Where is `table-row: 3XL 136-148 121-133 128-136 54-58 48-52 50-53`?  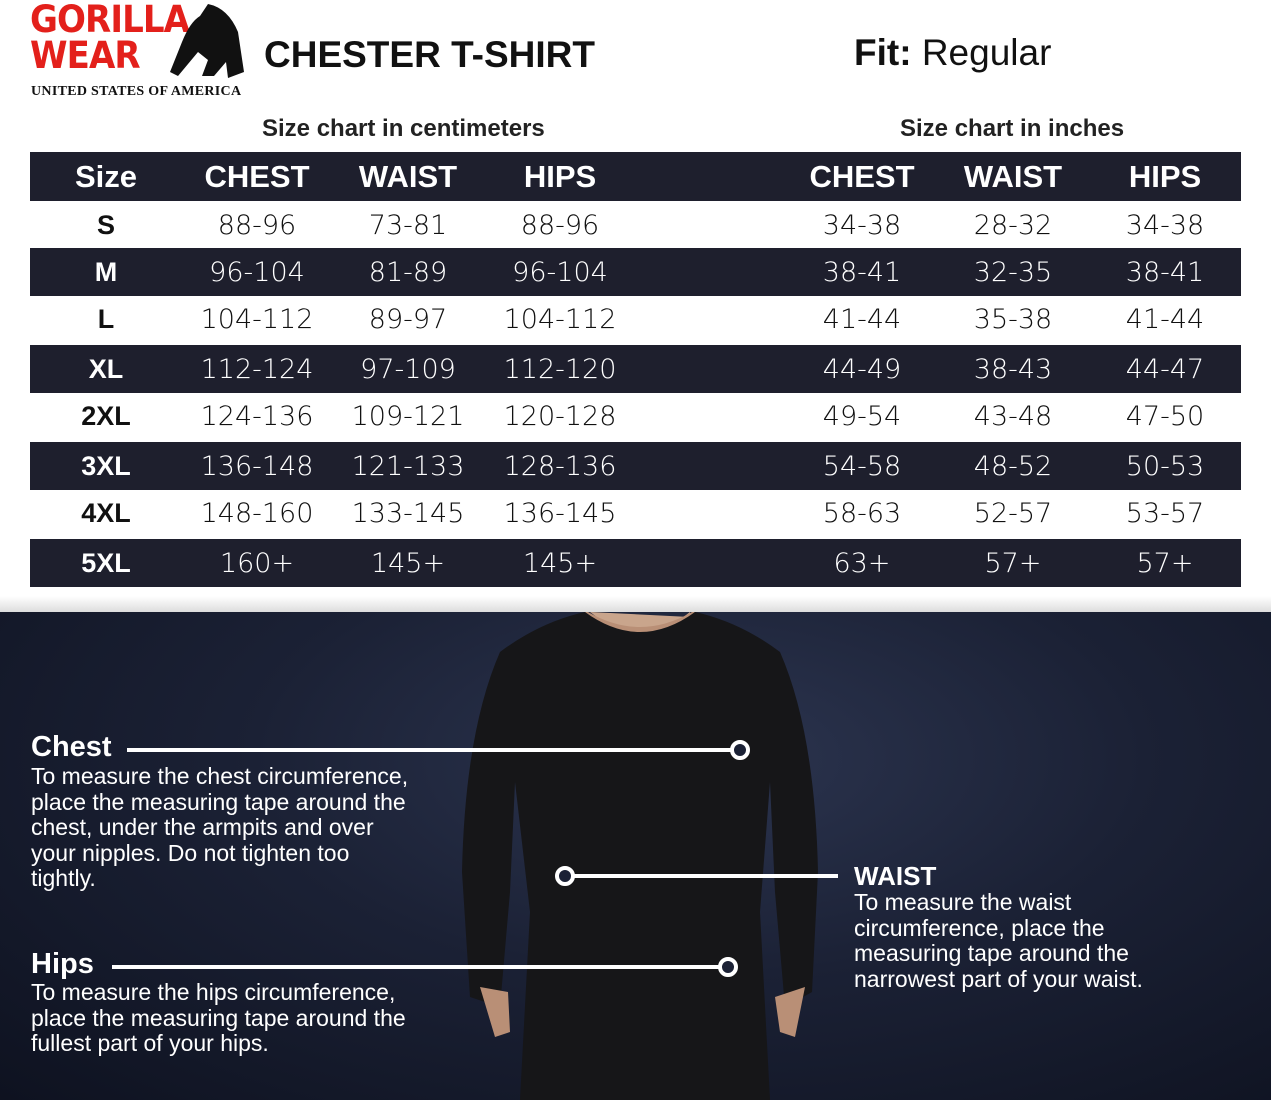 table-row: 3XL 136-148 121-133 128-136 54-58 48-52 50-53 is located at coordinates (635, 466).